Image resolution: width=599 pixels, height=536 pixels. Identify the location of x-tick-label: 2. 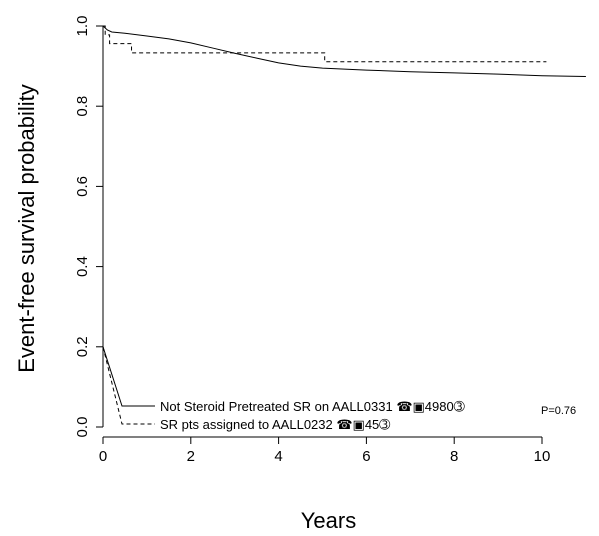
(191, 456).